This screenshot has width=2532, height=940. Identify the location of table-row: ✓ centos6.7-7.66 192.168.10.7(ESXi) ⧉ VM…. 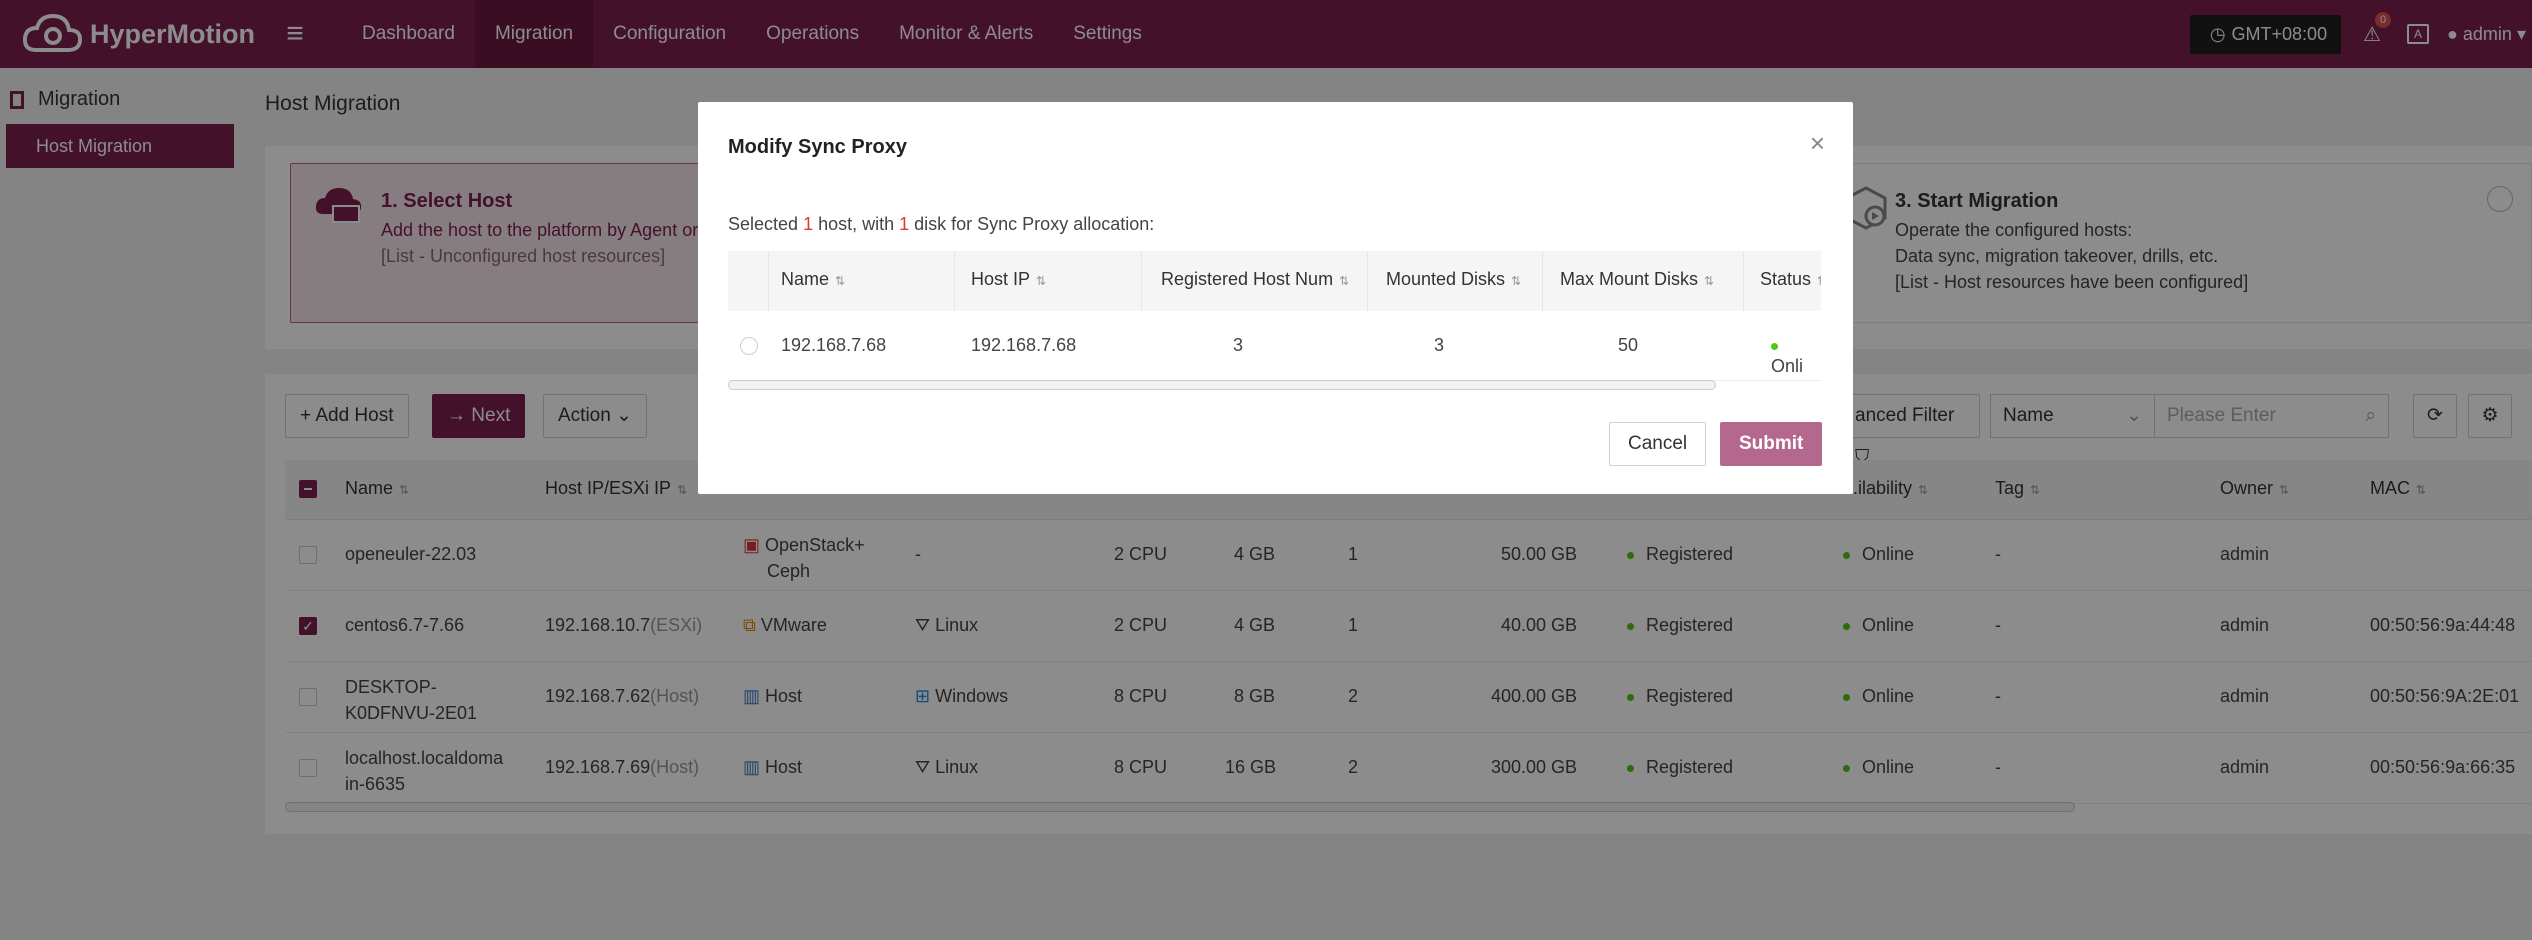
(1408, 626).